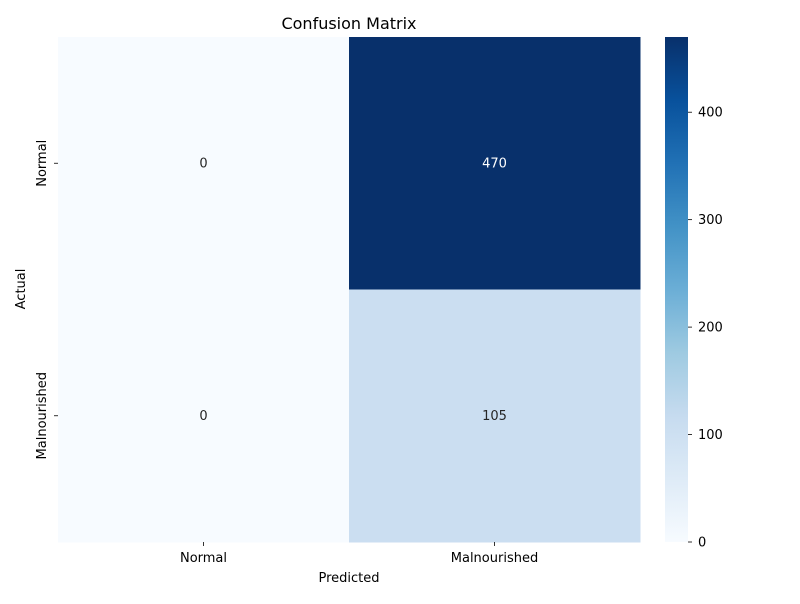  I want to click on y-tick-label: Malnourished, so click(42, 415).